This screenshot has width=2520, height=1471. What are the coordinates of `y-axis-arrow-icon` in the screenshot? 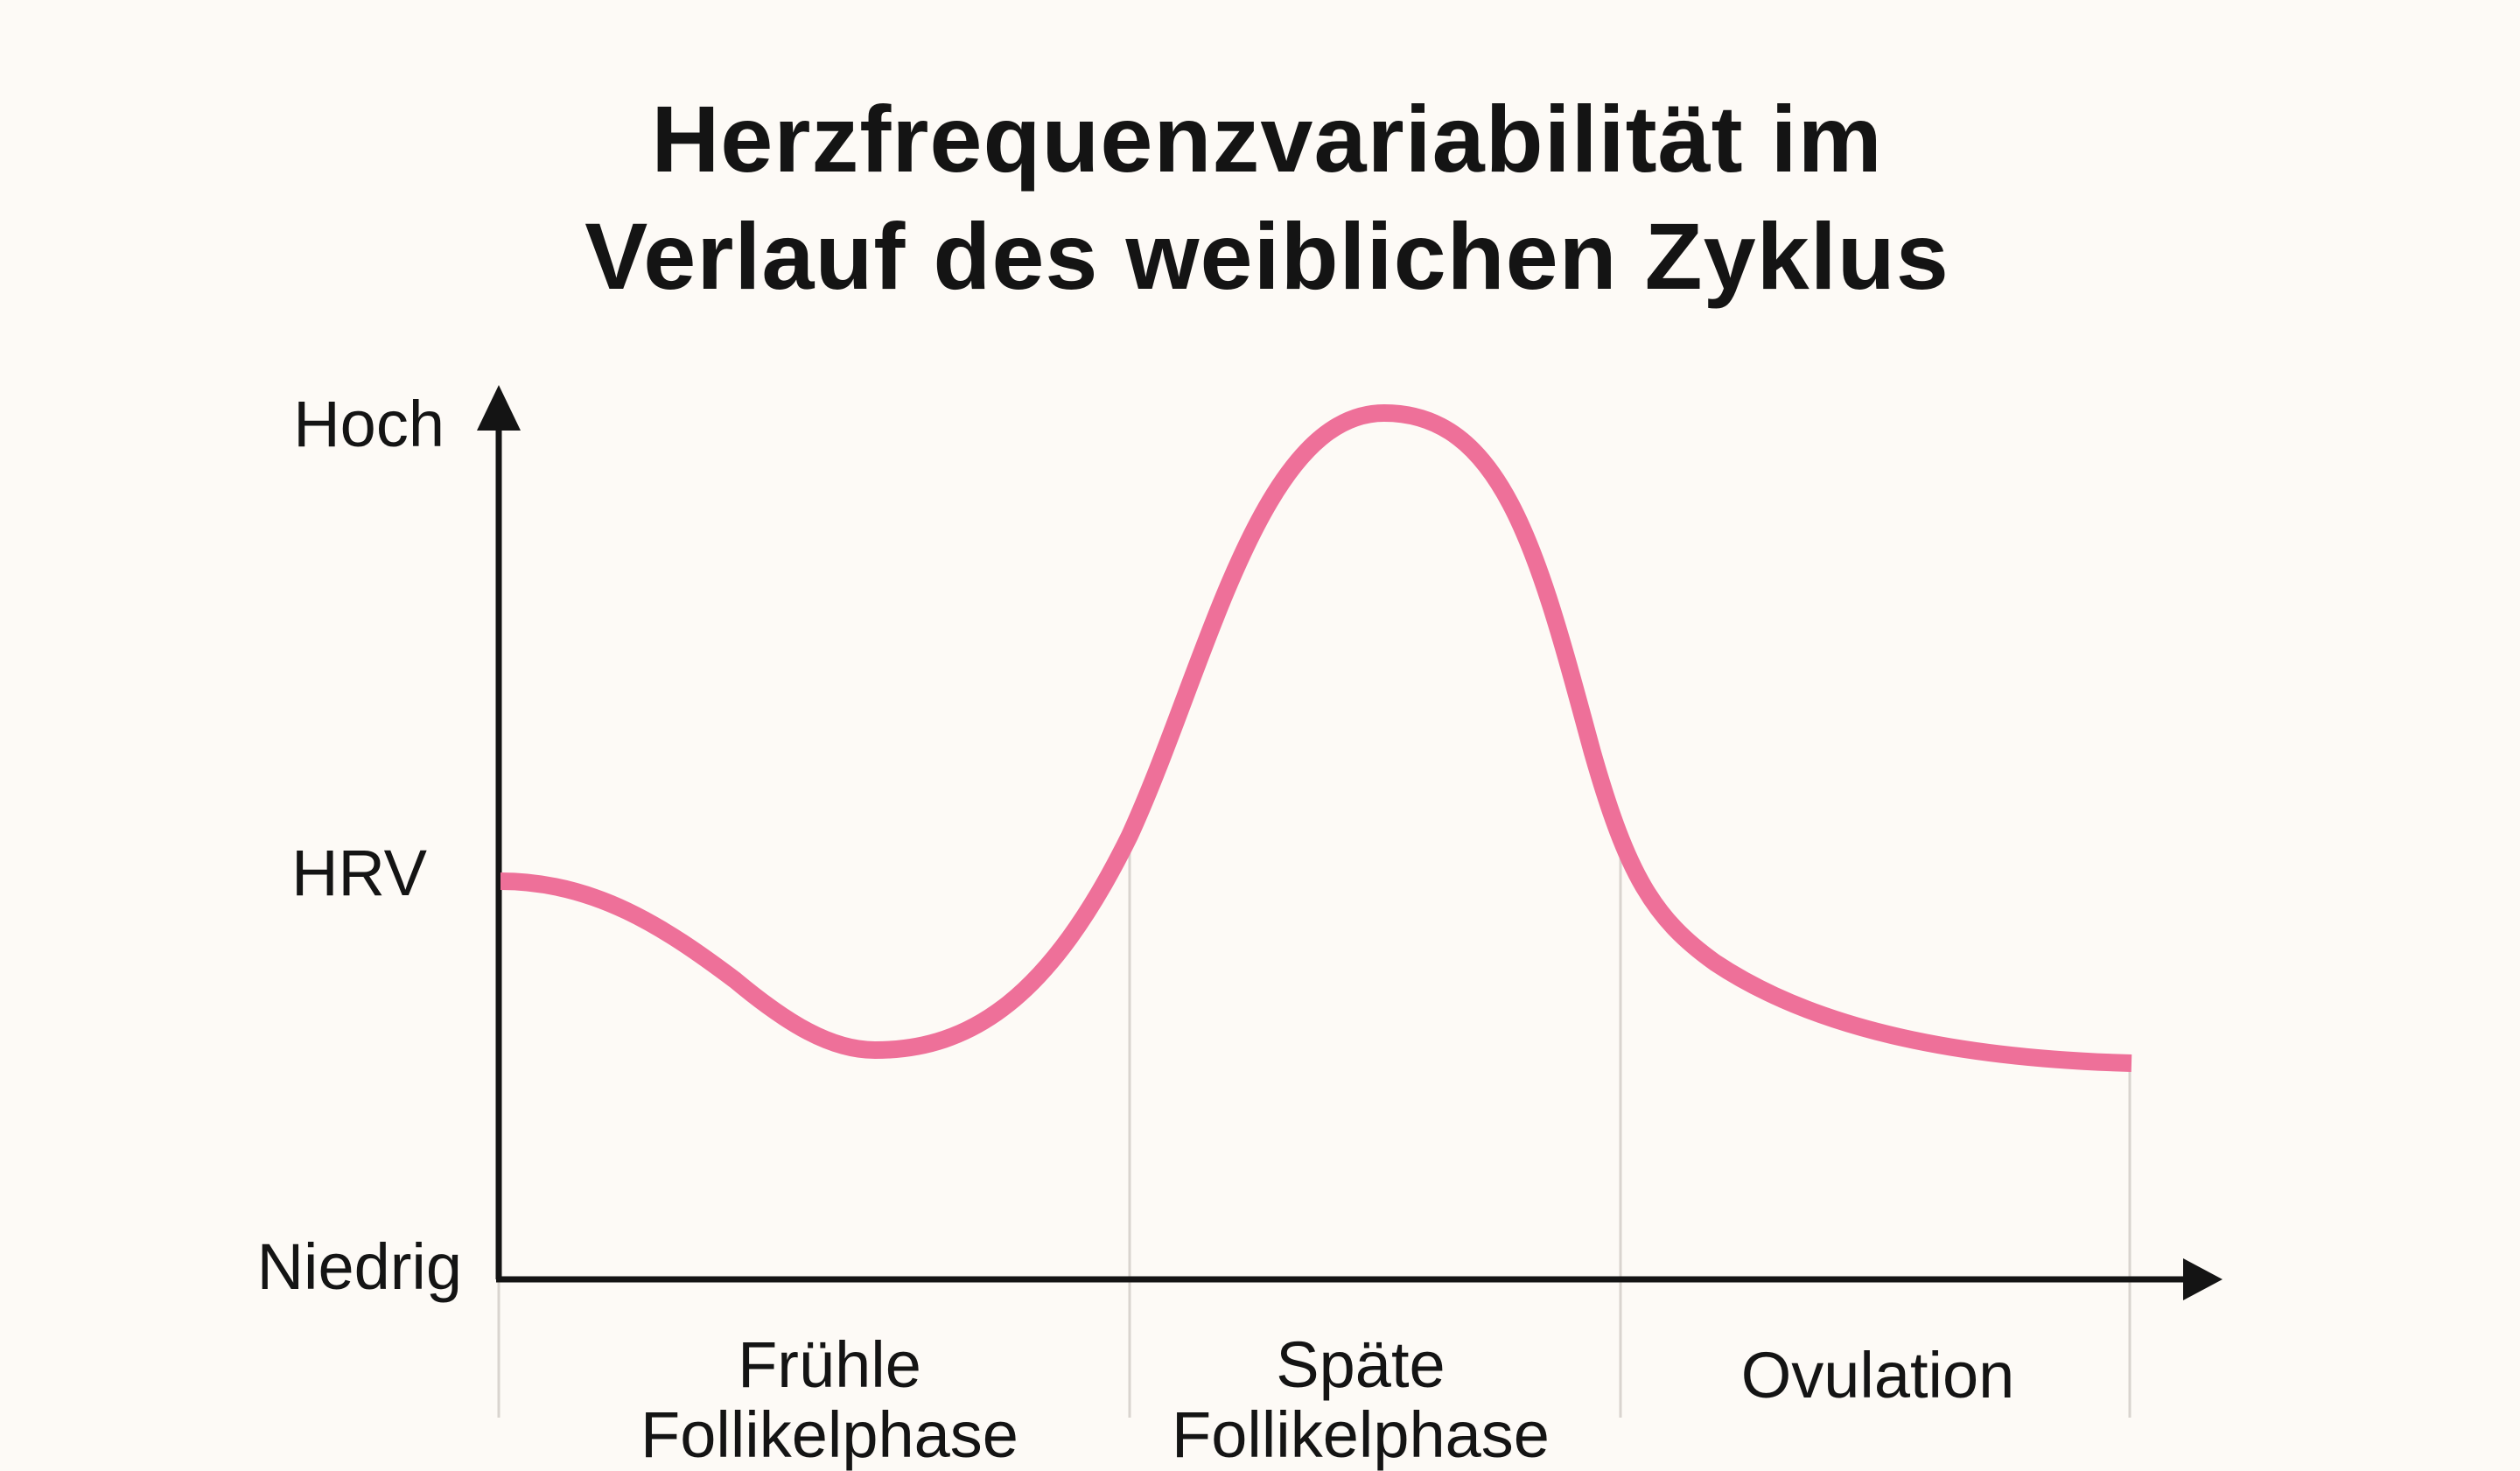 It's located at (499, 408).